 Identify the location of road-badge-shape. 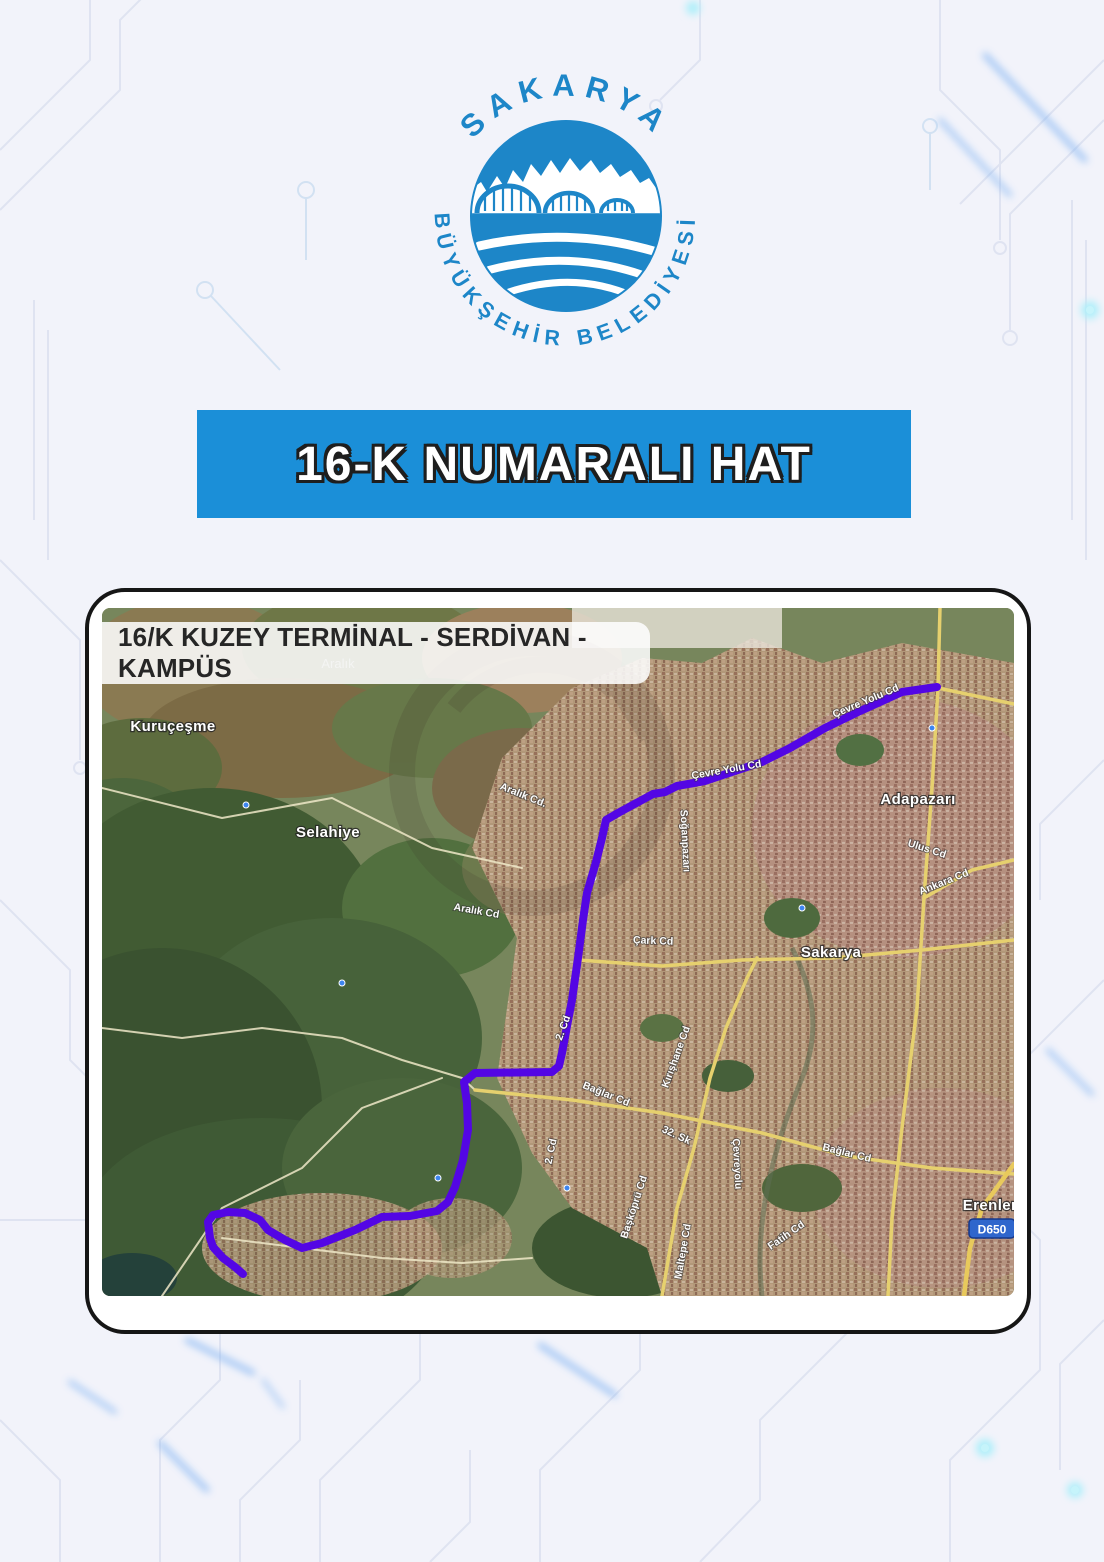
(991, 1228).